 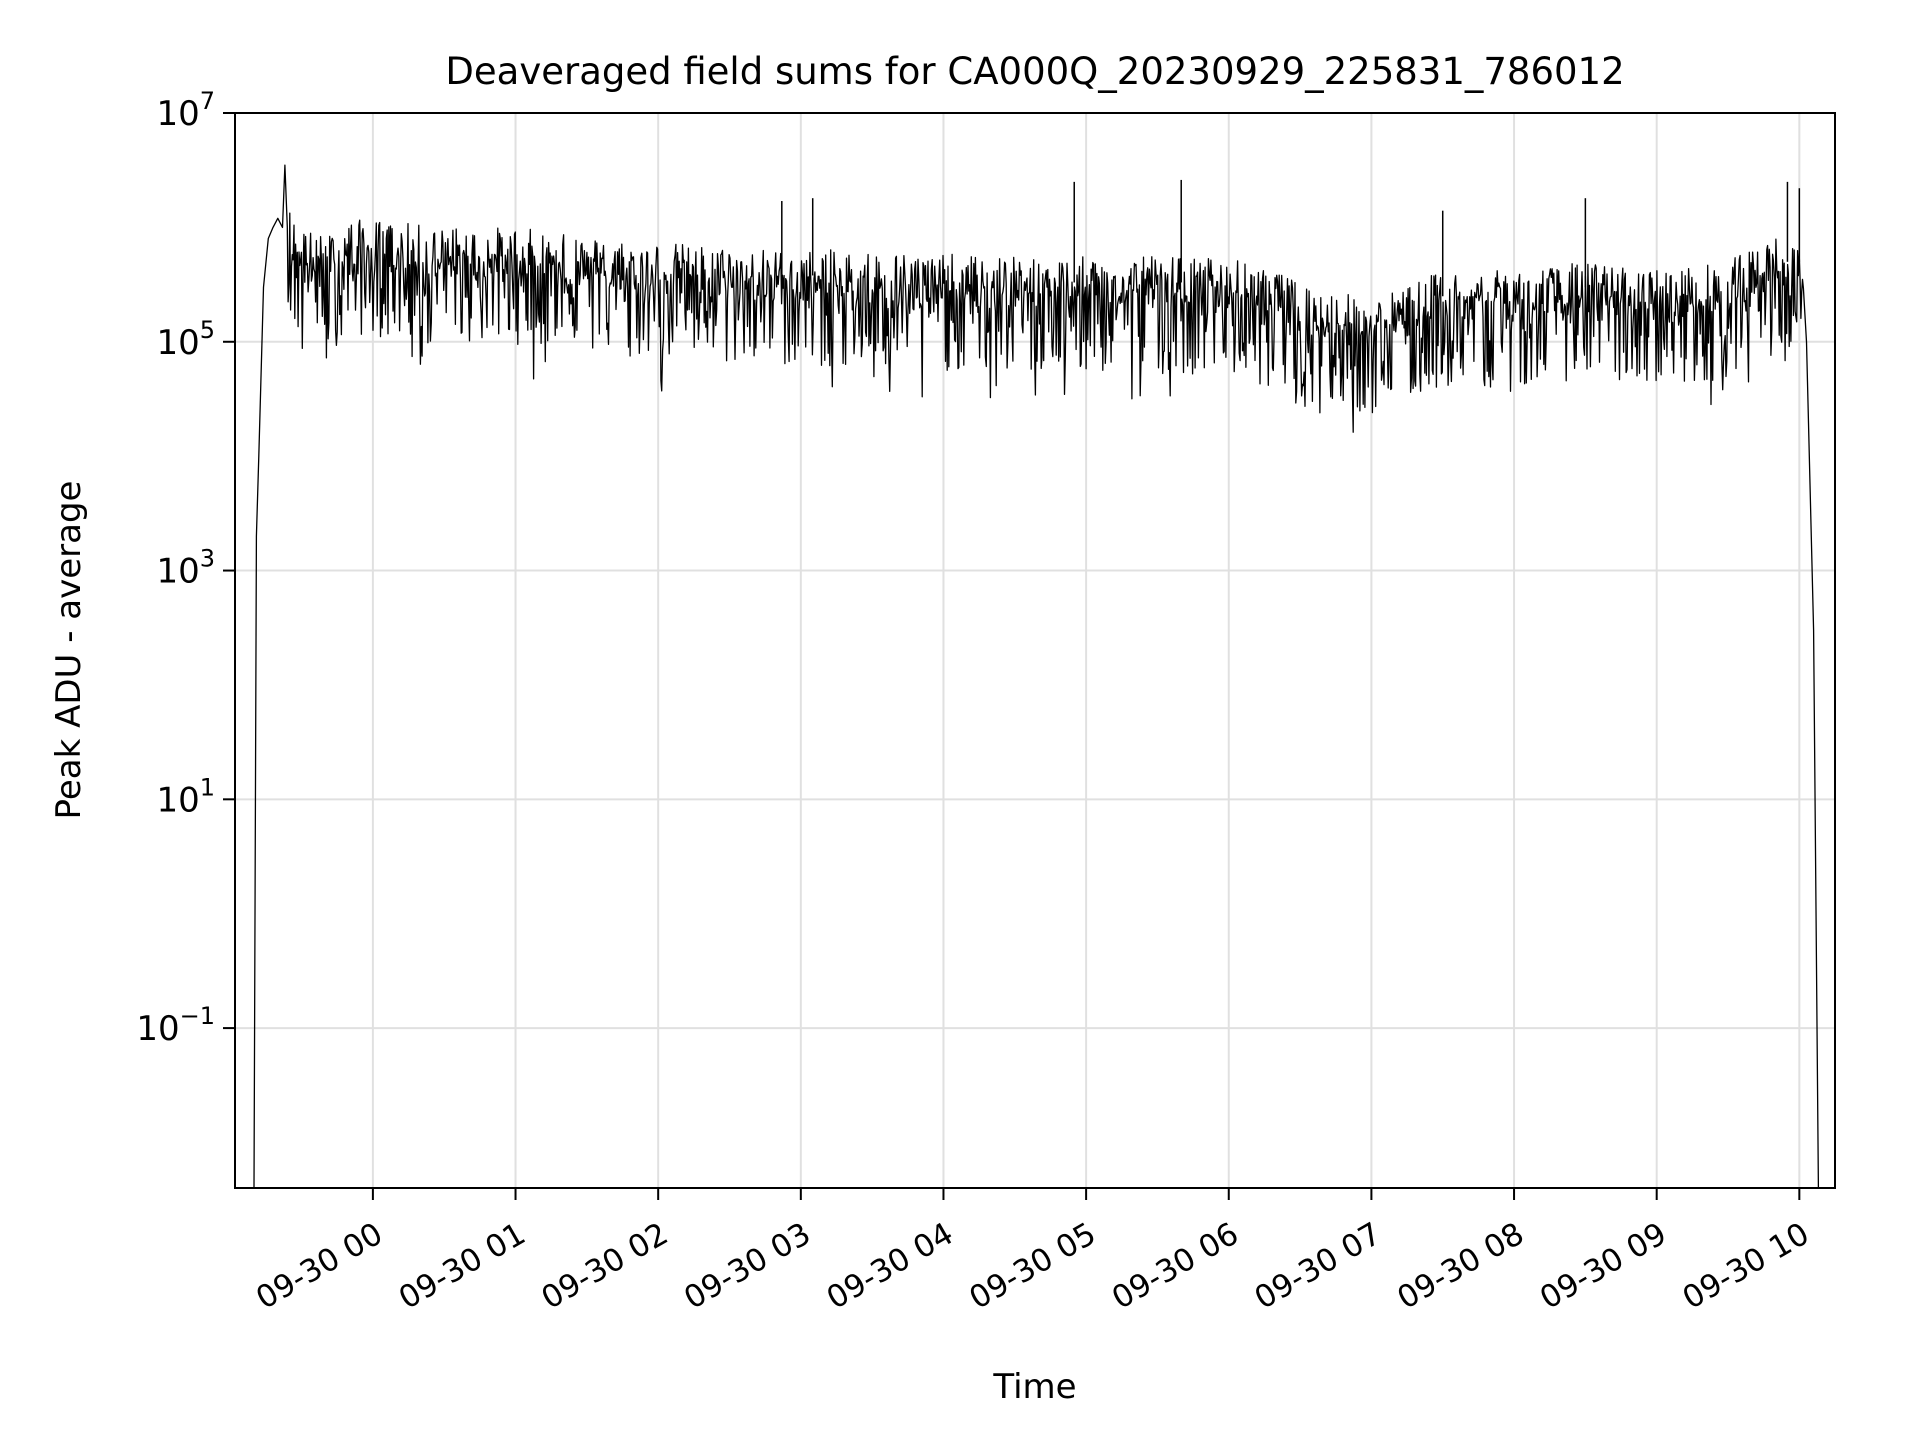 I want to click on y-tick-label: 10³, so click(x=185, y=568).